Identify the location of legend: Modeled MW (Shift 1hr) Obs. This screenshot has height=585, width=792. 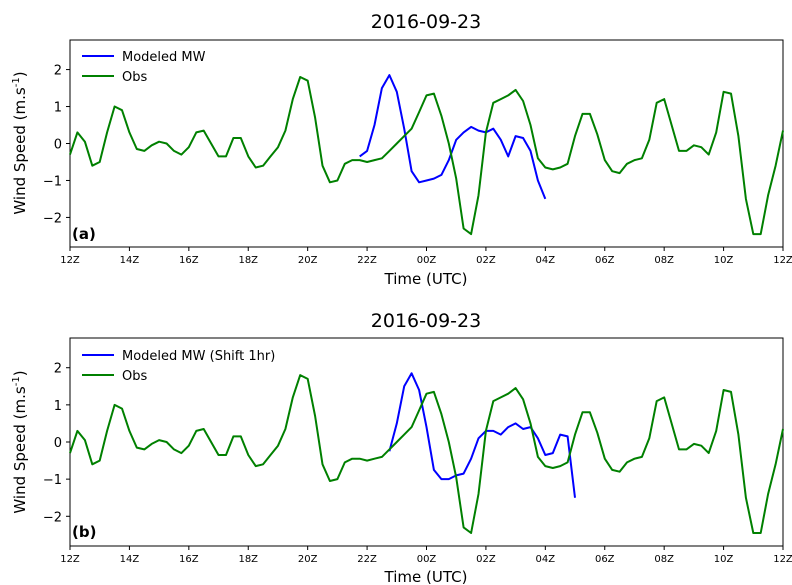
(178, 366).